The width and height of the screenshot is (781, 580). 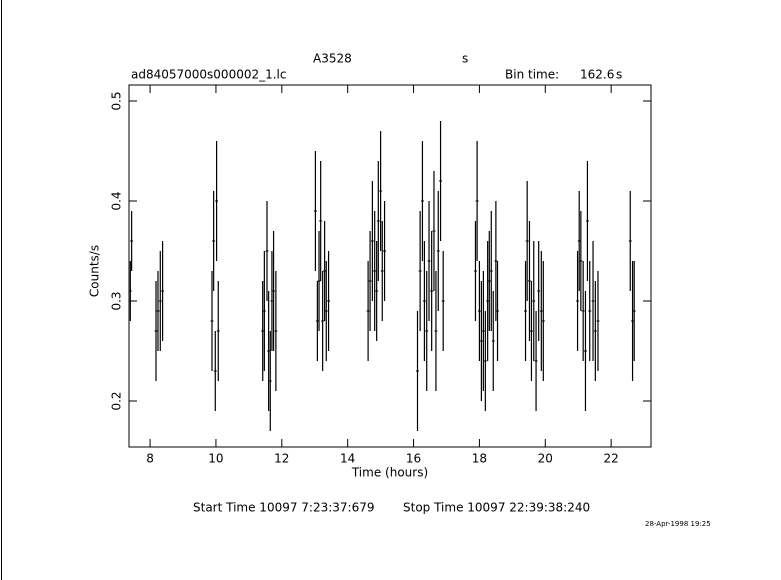 What do you see at coordinates (465, 59) in the screenshot?
I see `title-unit: s` at bounding box center [465, 59].